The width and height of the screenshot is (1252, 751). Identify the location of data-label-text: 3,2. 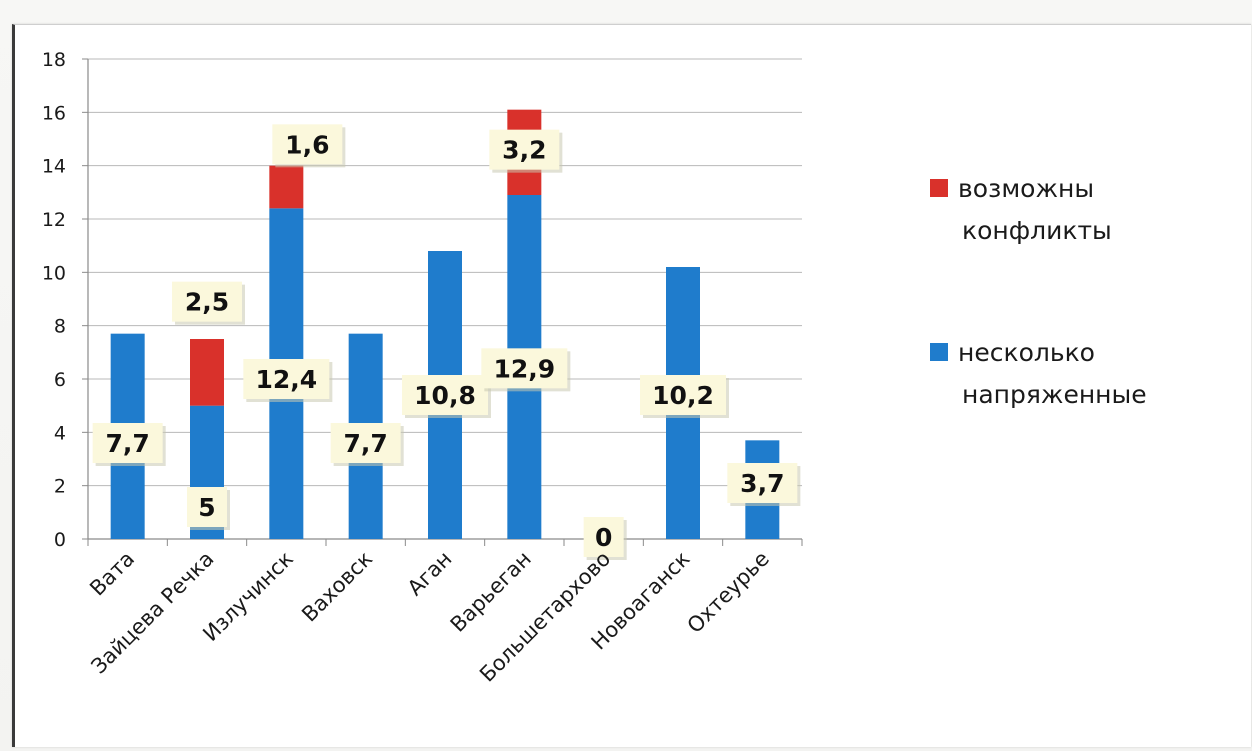
(524, 150).